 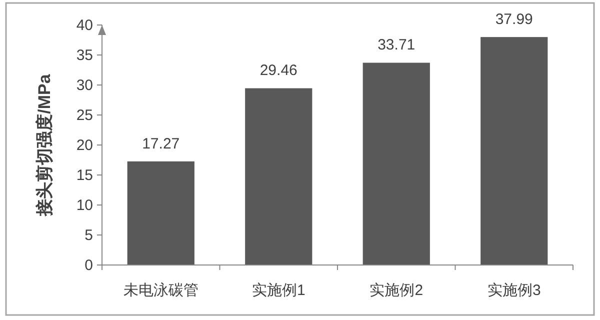 I want to click on data-label: 29.46, so click(x=279, y=71).